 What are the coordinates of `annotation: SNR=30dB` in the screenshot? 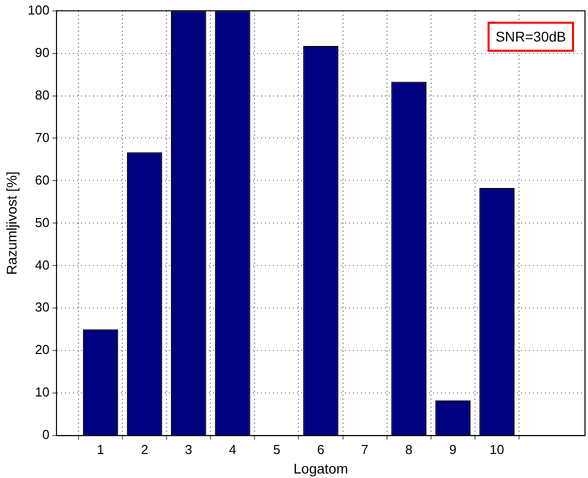 It's located at (531, 36).